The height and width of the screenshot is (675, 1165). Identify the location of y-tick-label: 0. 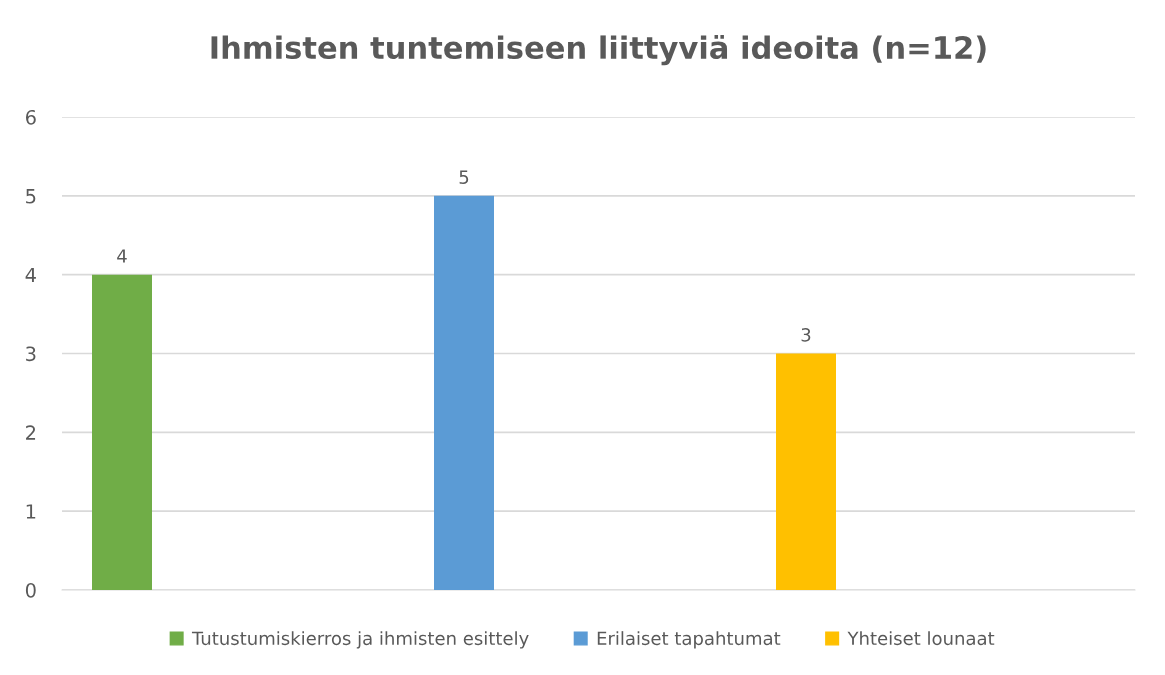
(30, 590).